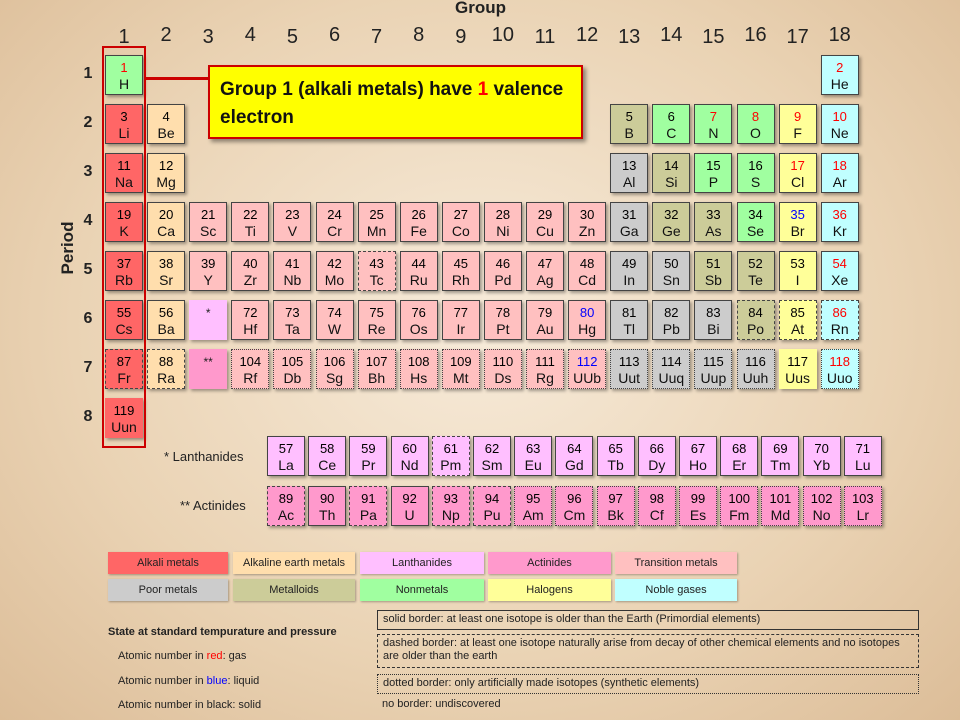  I want to click on atomic-number: 117, so click(797, 361).